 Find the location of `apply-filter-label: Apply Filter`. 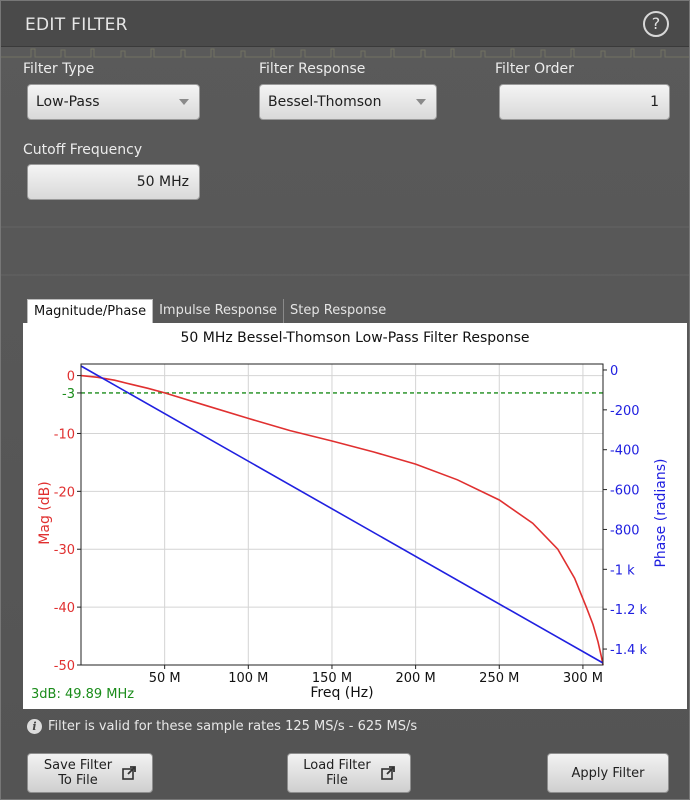

apply-filter-label: Apply Filter is located at coordinates (607, 773).